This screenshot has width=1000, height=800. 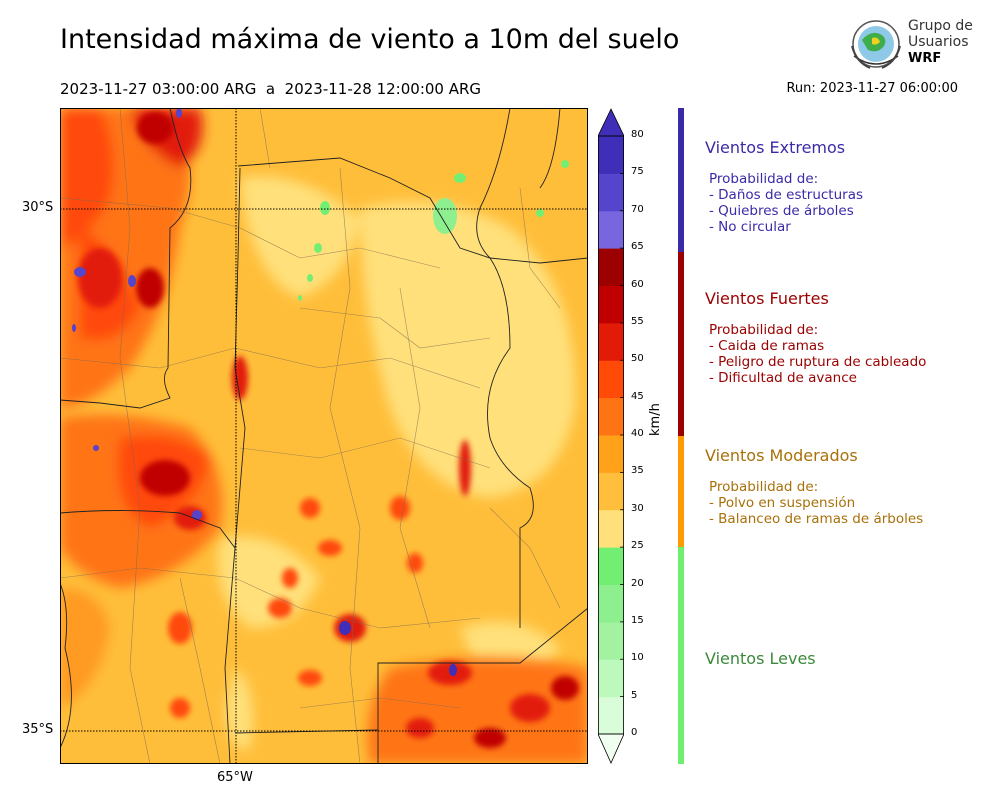 I want to click on category-line: - Peligro de ruptura de cableado, so click(x=818, y=362).